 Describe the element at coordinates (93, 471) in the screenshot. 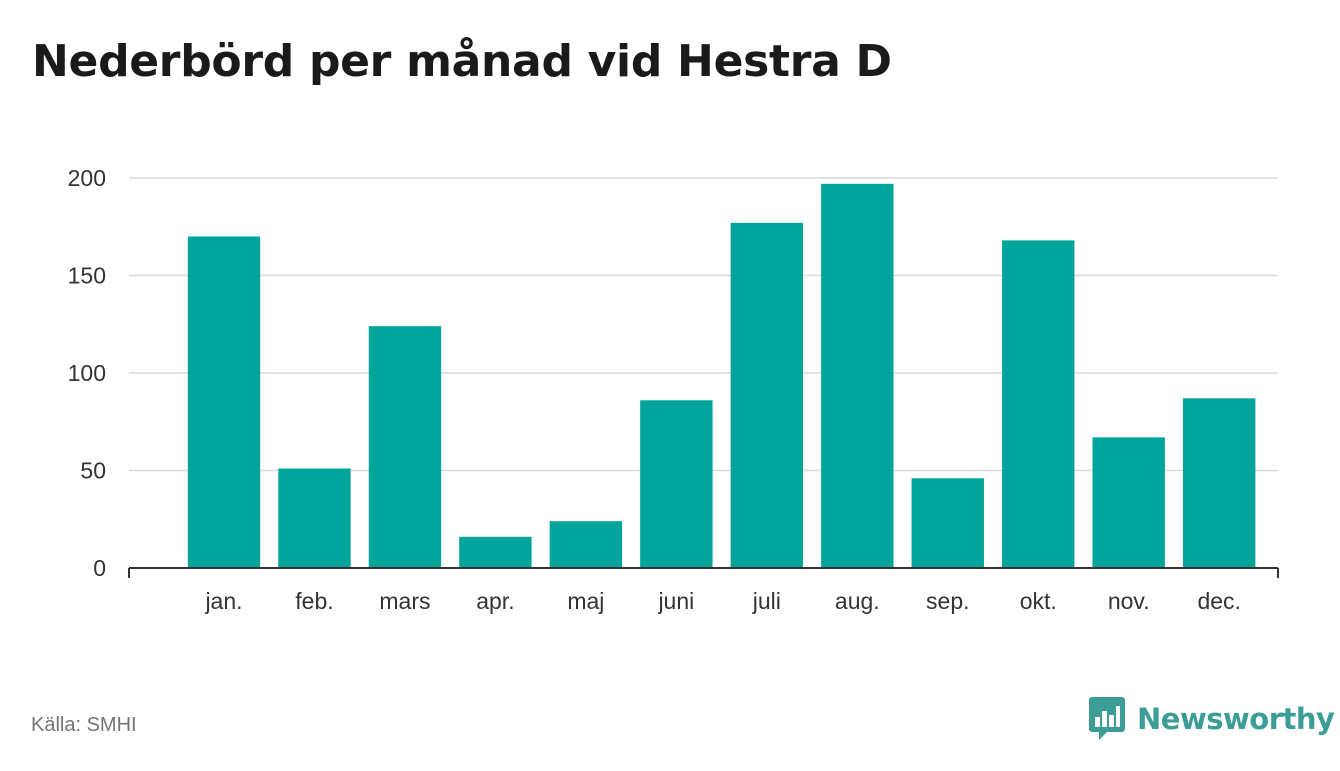

I see `y-tick-label: 50` at that location.